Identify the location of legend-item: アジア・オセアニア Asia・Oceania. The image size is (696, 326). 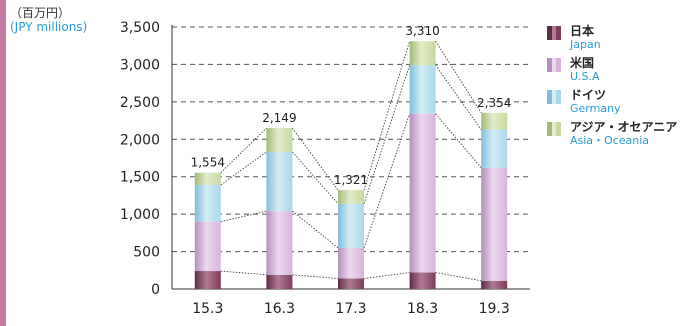
(610, 136).